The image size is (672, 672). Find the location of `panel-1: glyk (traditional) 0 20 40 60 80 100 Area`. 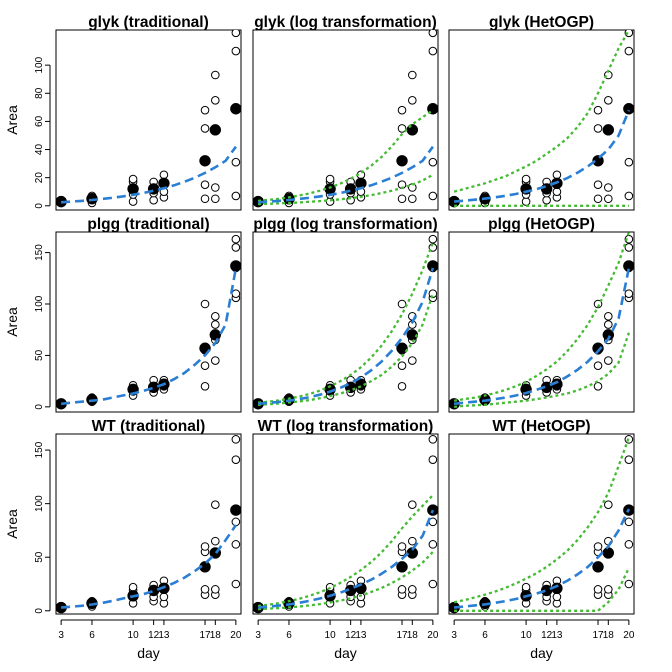

panel-1: glyk (traditional) 0 20 40 60 80 100 Area is located at coordinates (123, 112).